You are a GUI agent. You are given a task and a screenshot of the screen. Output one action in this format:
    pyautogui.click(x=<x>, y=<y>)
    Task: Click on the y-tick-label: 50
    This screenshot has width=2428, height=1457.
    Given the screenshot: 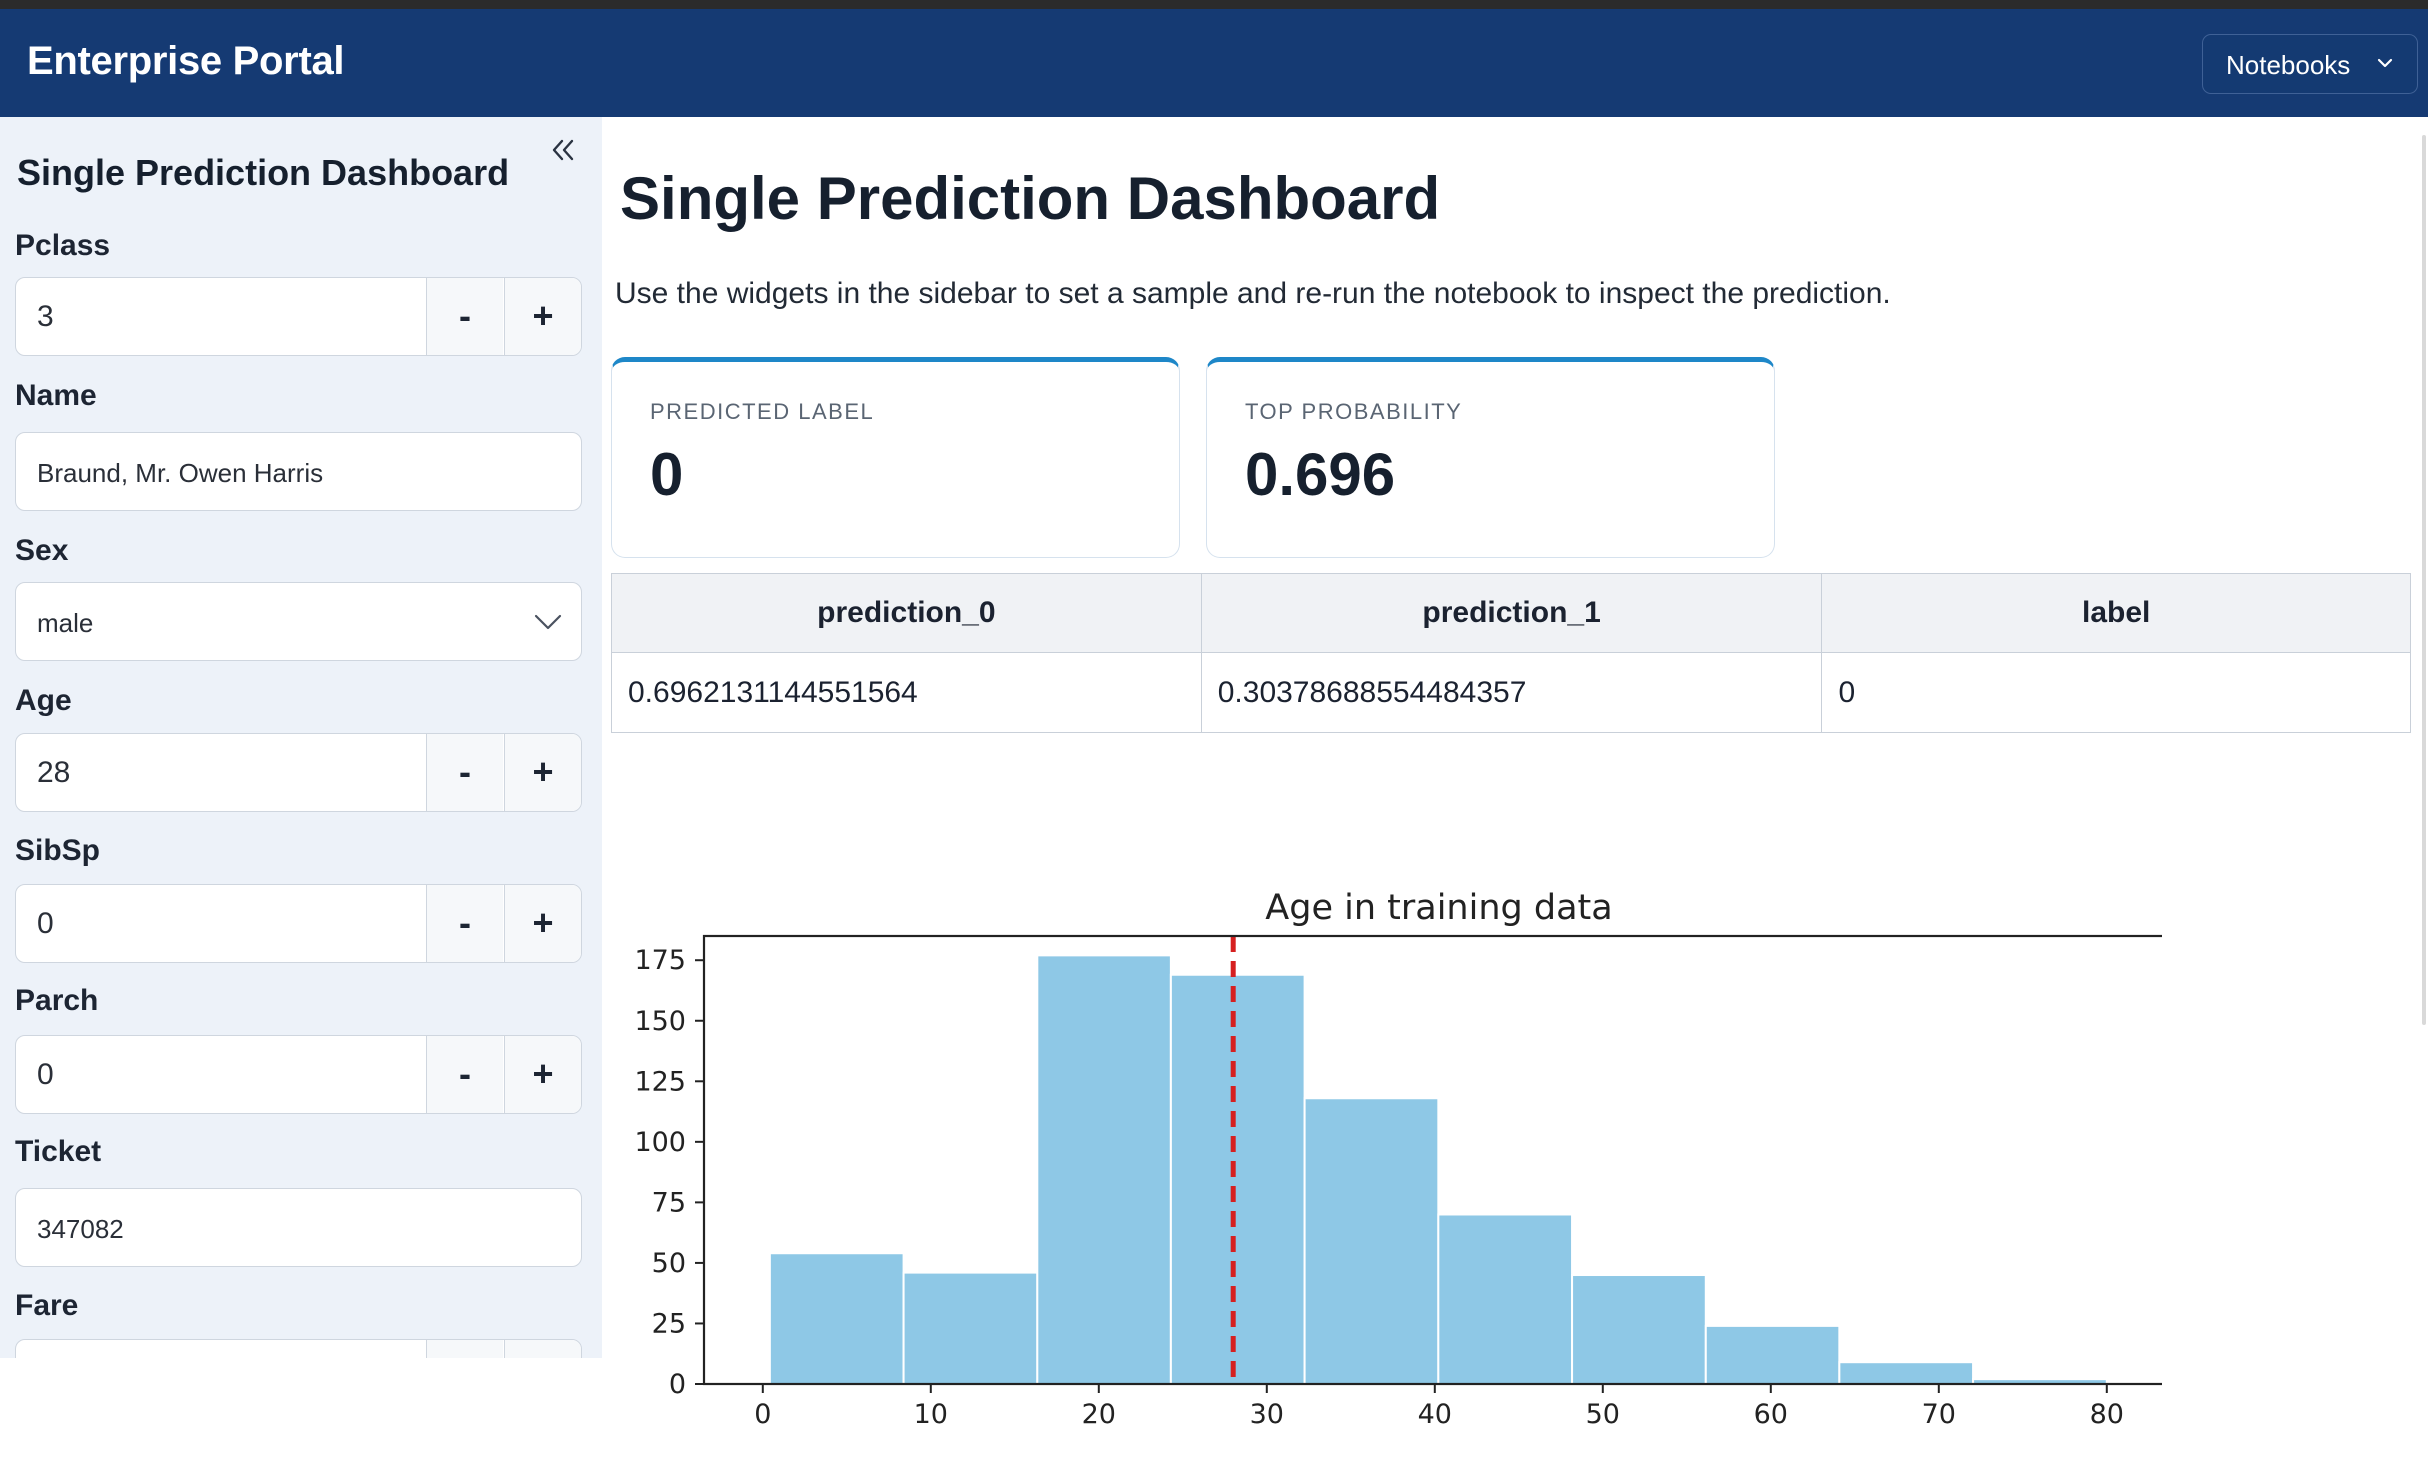 What is the action you would take?
    pyautogui.click(x=669, y=1263)
    